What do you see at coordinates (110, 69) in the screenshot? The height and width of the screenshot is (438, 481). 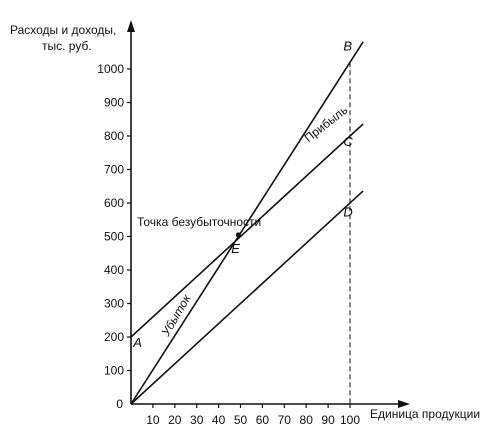 I see `y-tick-label: 1000` at bounding box center [110, 69].